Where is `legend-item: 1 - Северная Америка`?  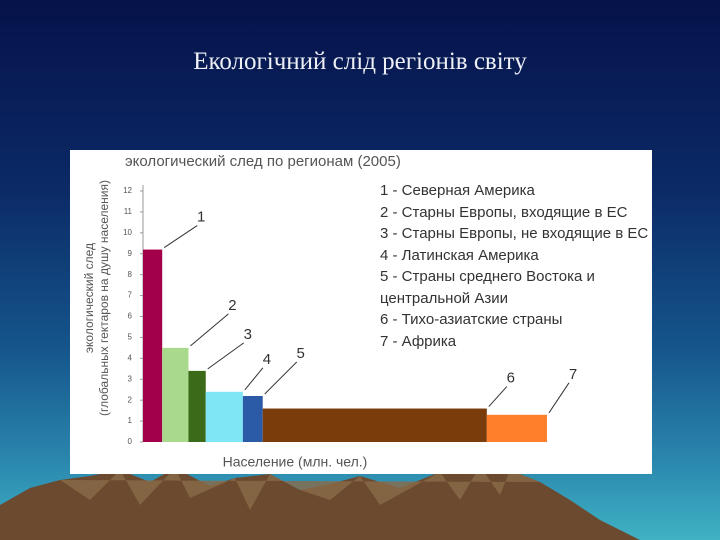
legend-item: 1 - Северная Америка is located at coordinates (457, 190).